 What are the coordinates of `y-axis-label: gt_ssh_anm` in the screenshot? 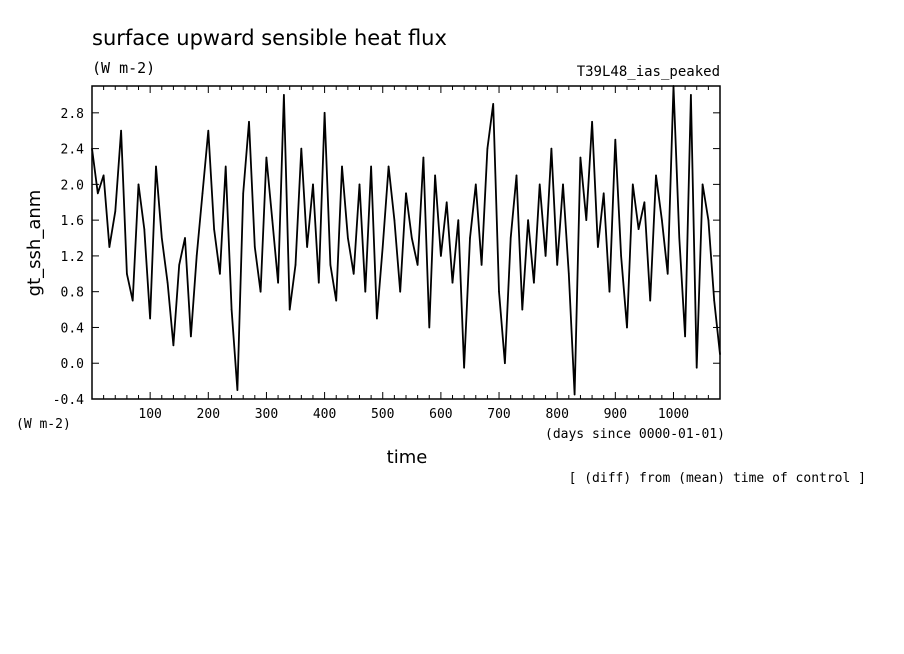 It's located at (34, 243).